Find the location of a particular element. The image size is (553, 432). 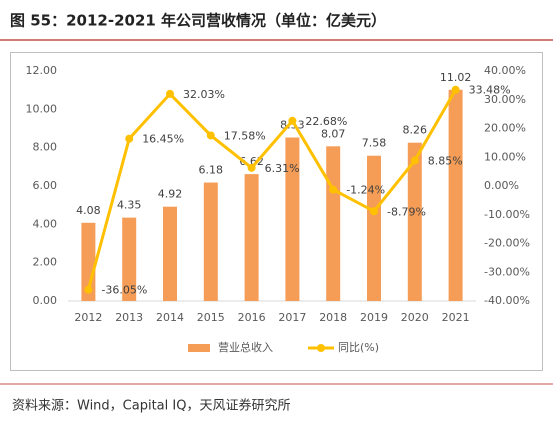

line-value-label: -1.24% is located at coordinates (365, 190).